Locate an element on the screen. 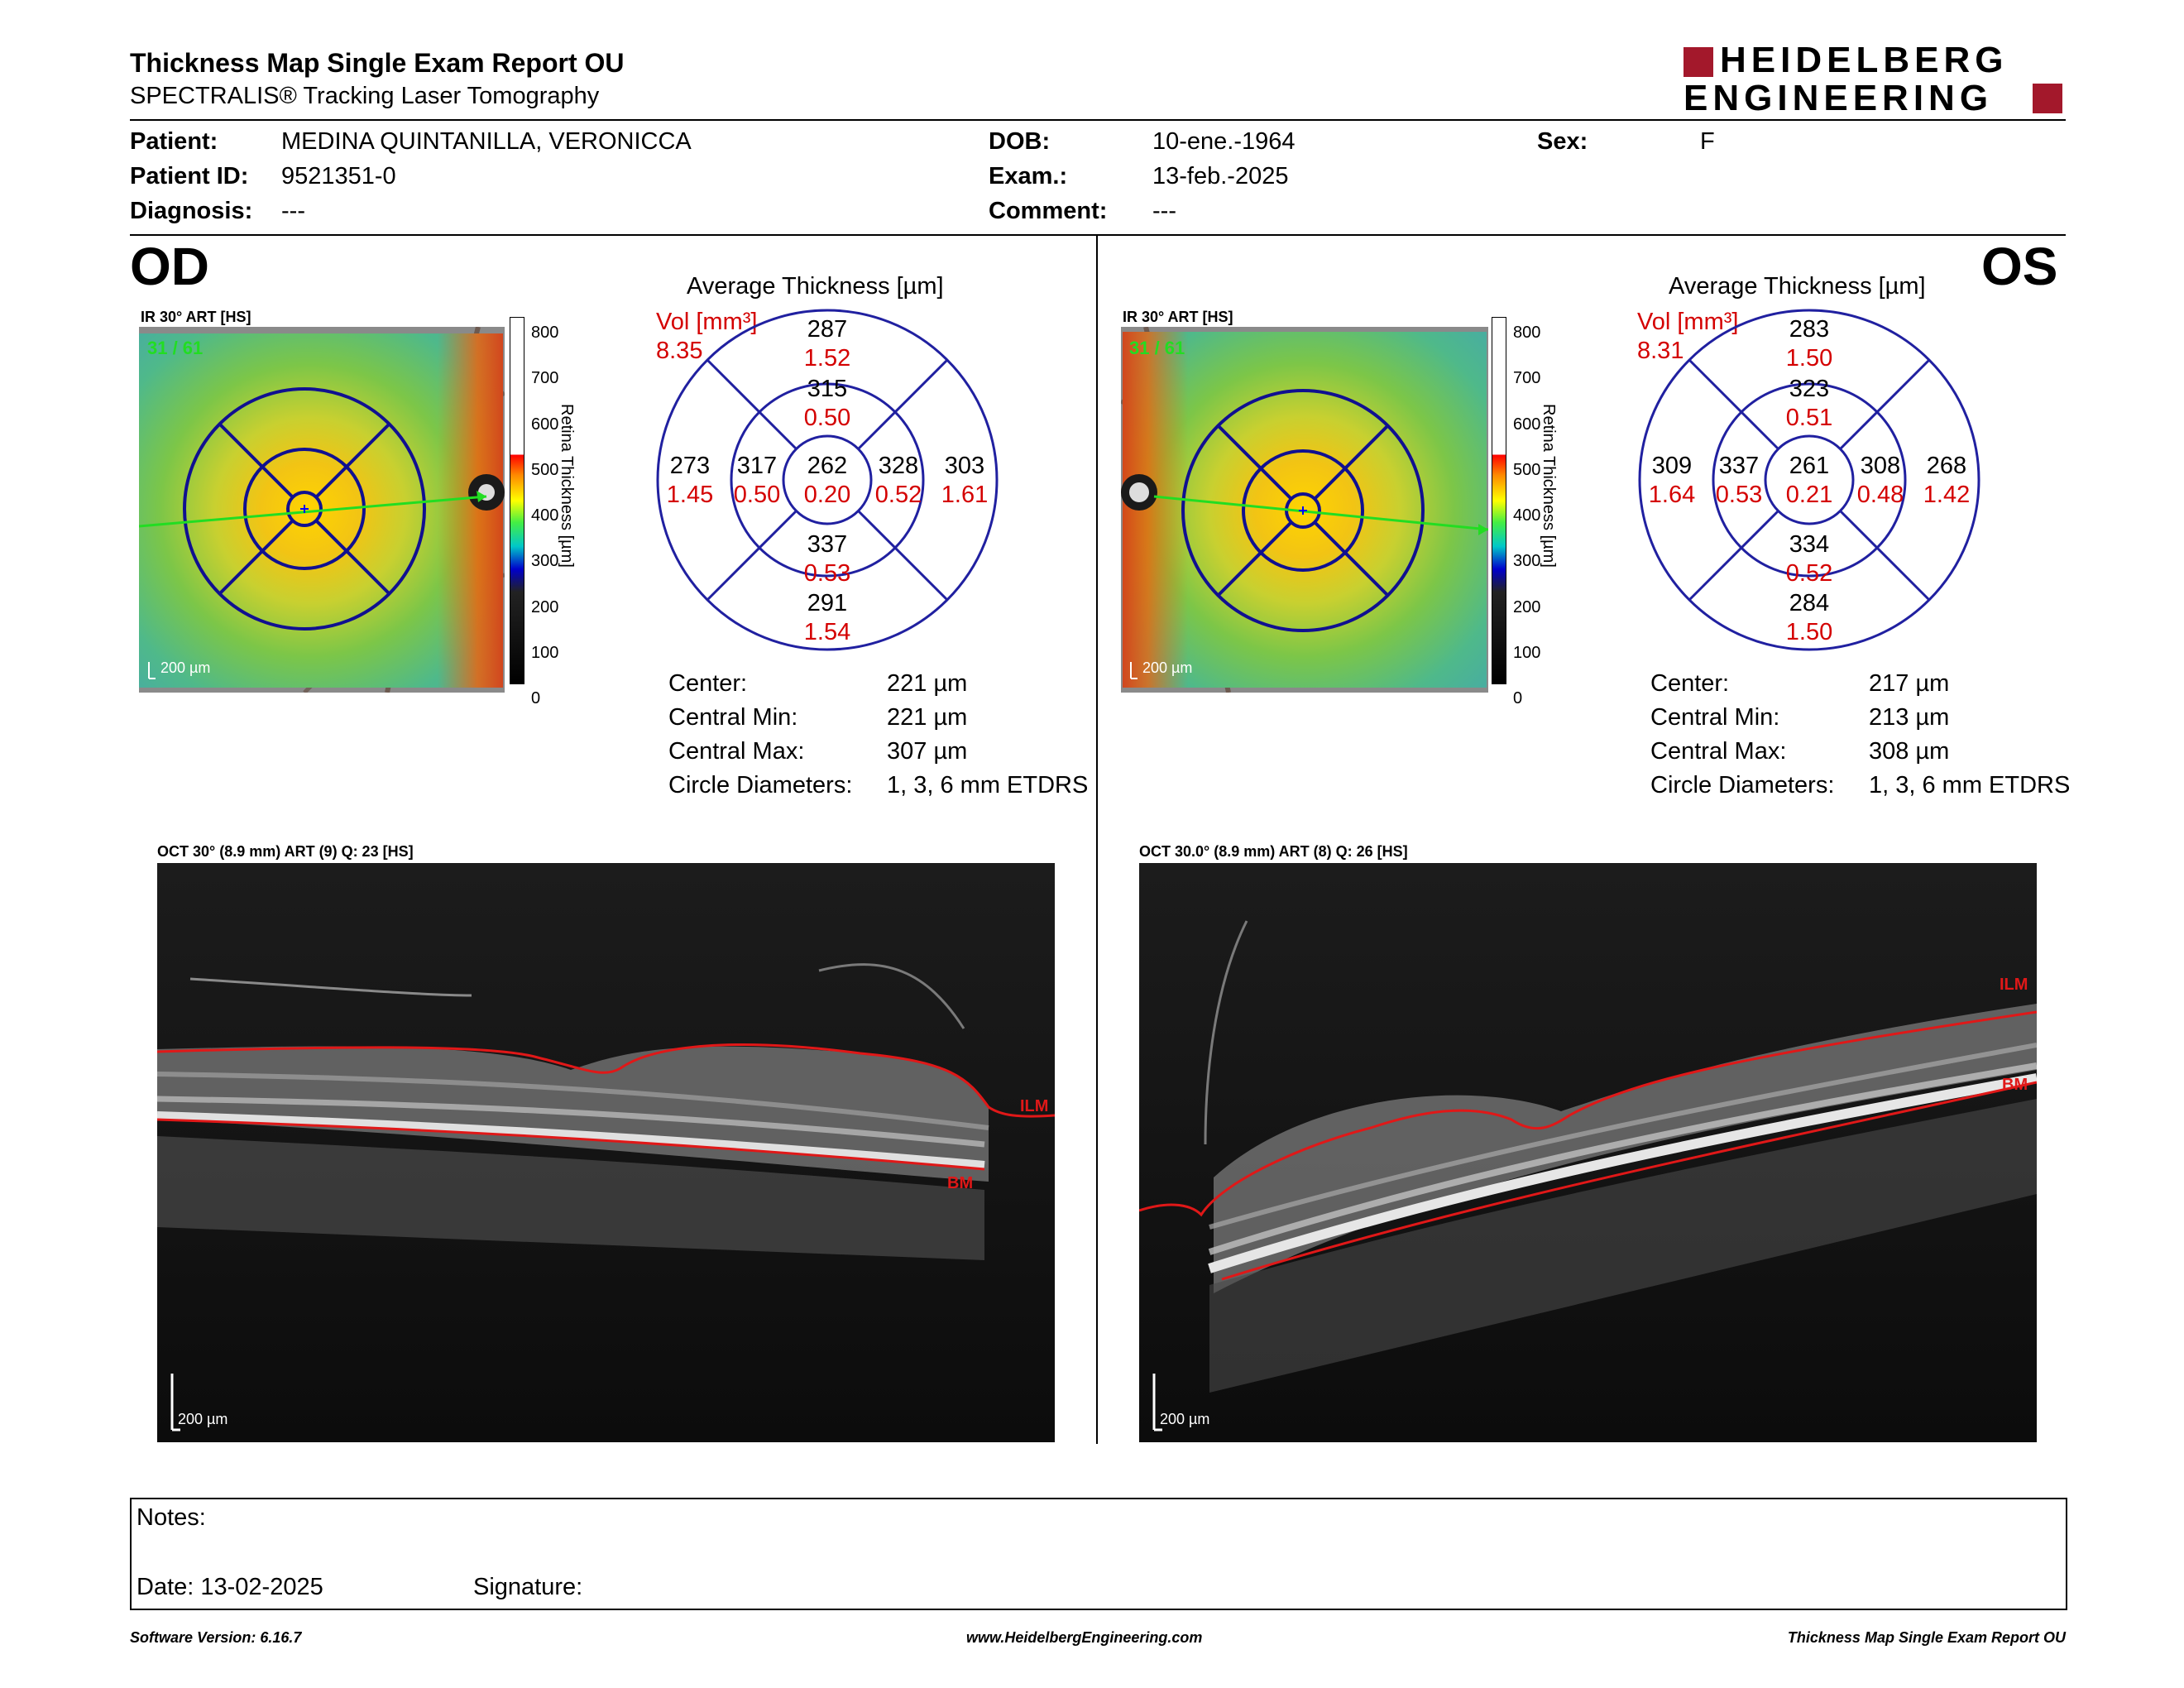 The image size is (2184, 1688). os-ilm-line is located at coordinates (1588, 1113).